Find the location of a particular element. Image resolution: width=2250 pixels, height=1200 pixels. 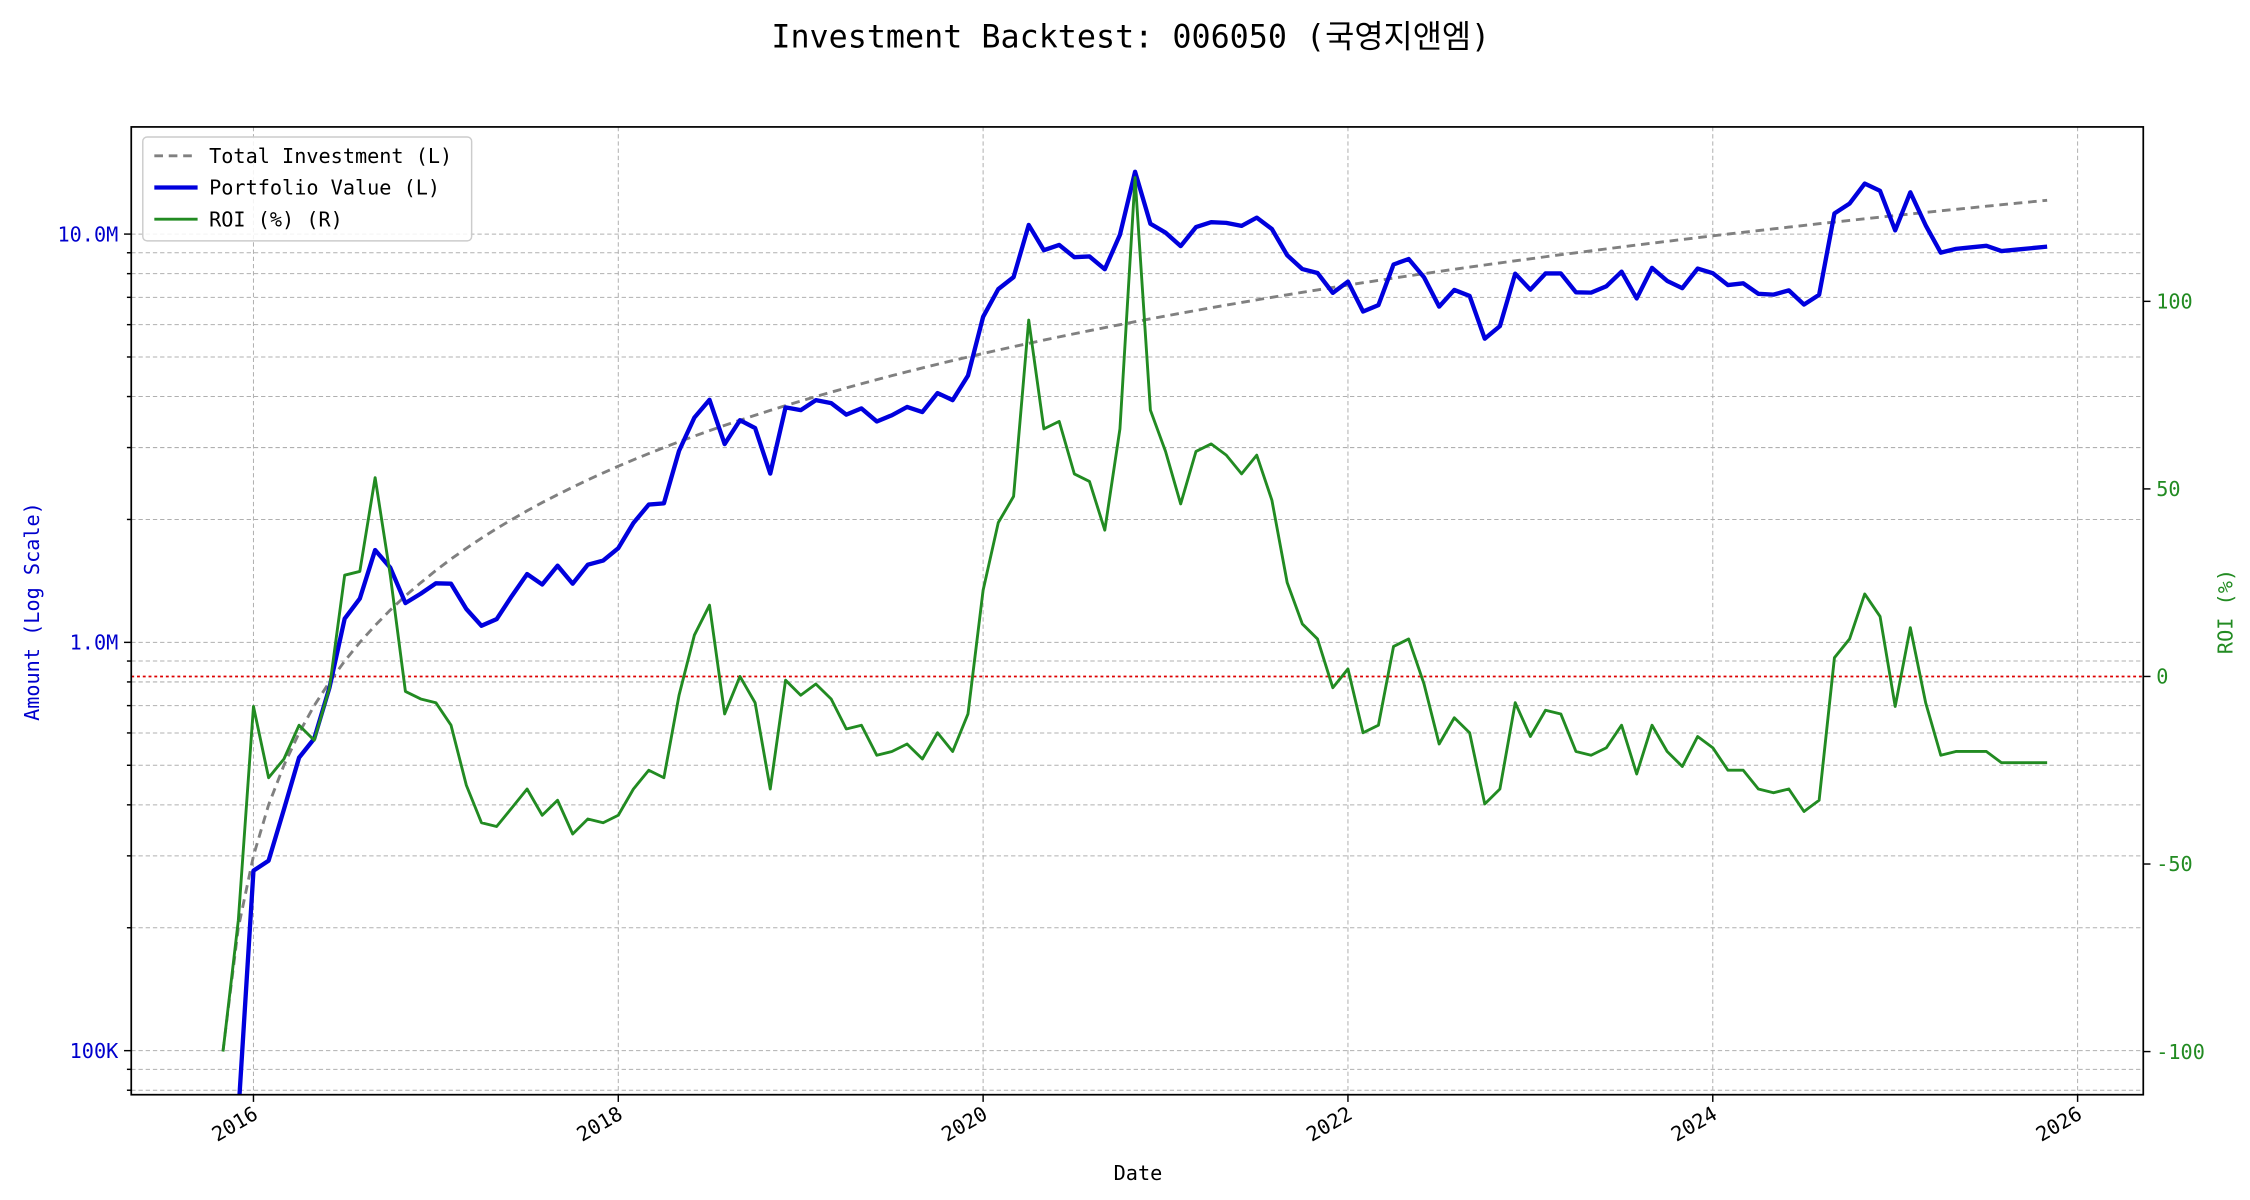

legend-box is located at coordinates (307, 189).